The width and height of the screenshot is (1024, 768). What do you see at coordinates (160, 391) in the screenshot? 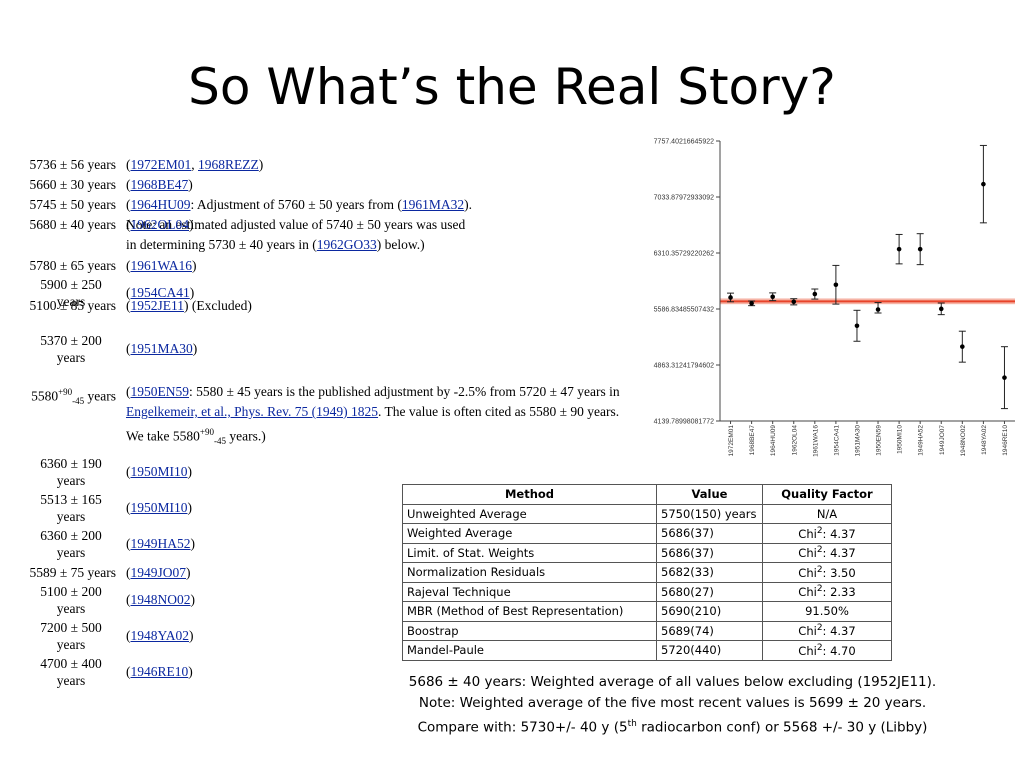
I see `reference-link: 1950EN59` at bounding box center [160, 391].